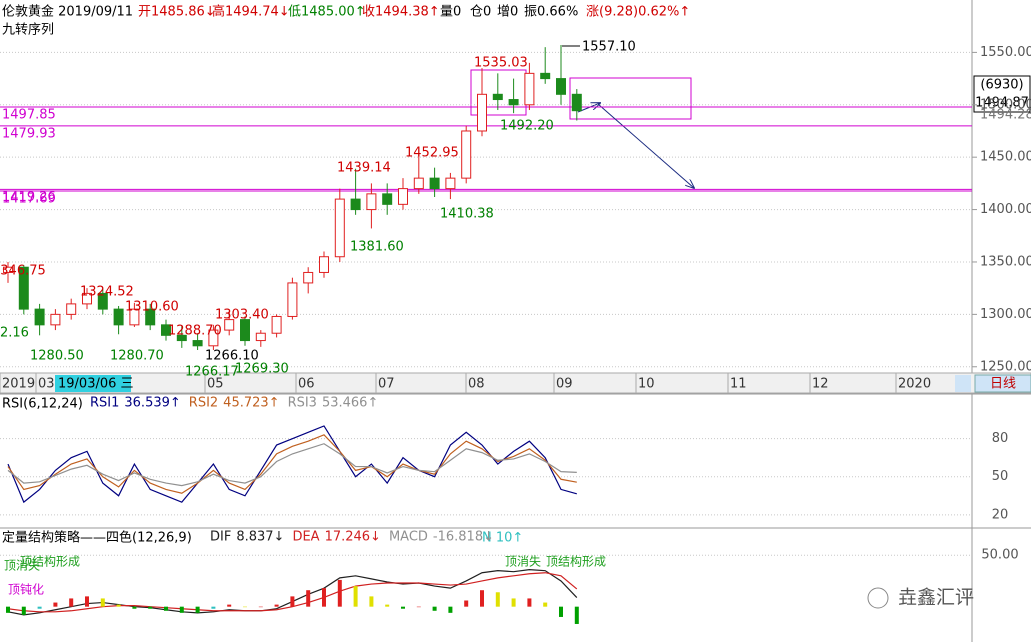  Describe the element at coordinates (432, 153) in the screenshot. I see `price-annotation: 1452.95` at that location.